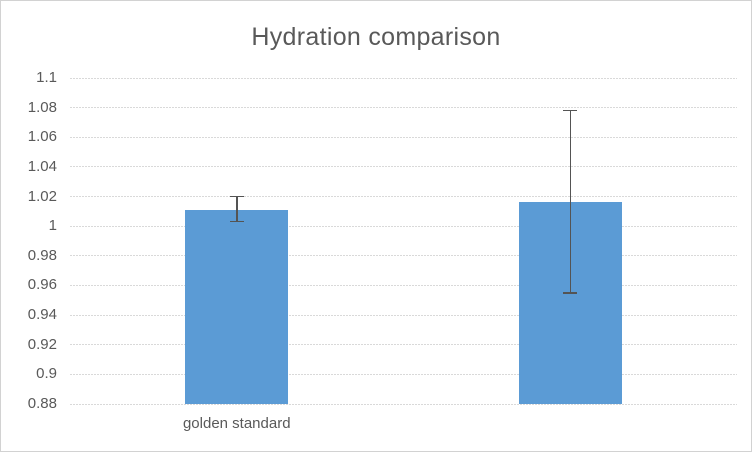 This screenshot has width=752, height=452. I want to click on x-axis-category-label: golden standard, so click(236, 423).